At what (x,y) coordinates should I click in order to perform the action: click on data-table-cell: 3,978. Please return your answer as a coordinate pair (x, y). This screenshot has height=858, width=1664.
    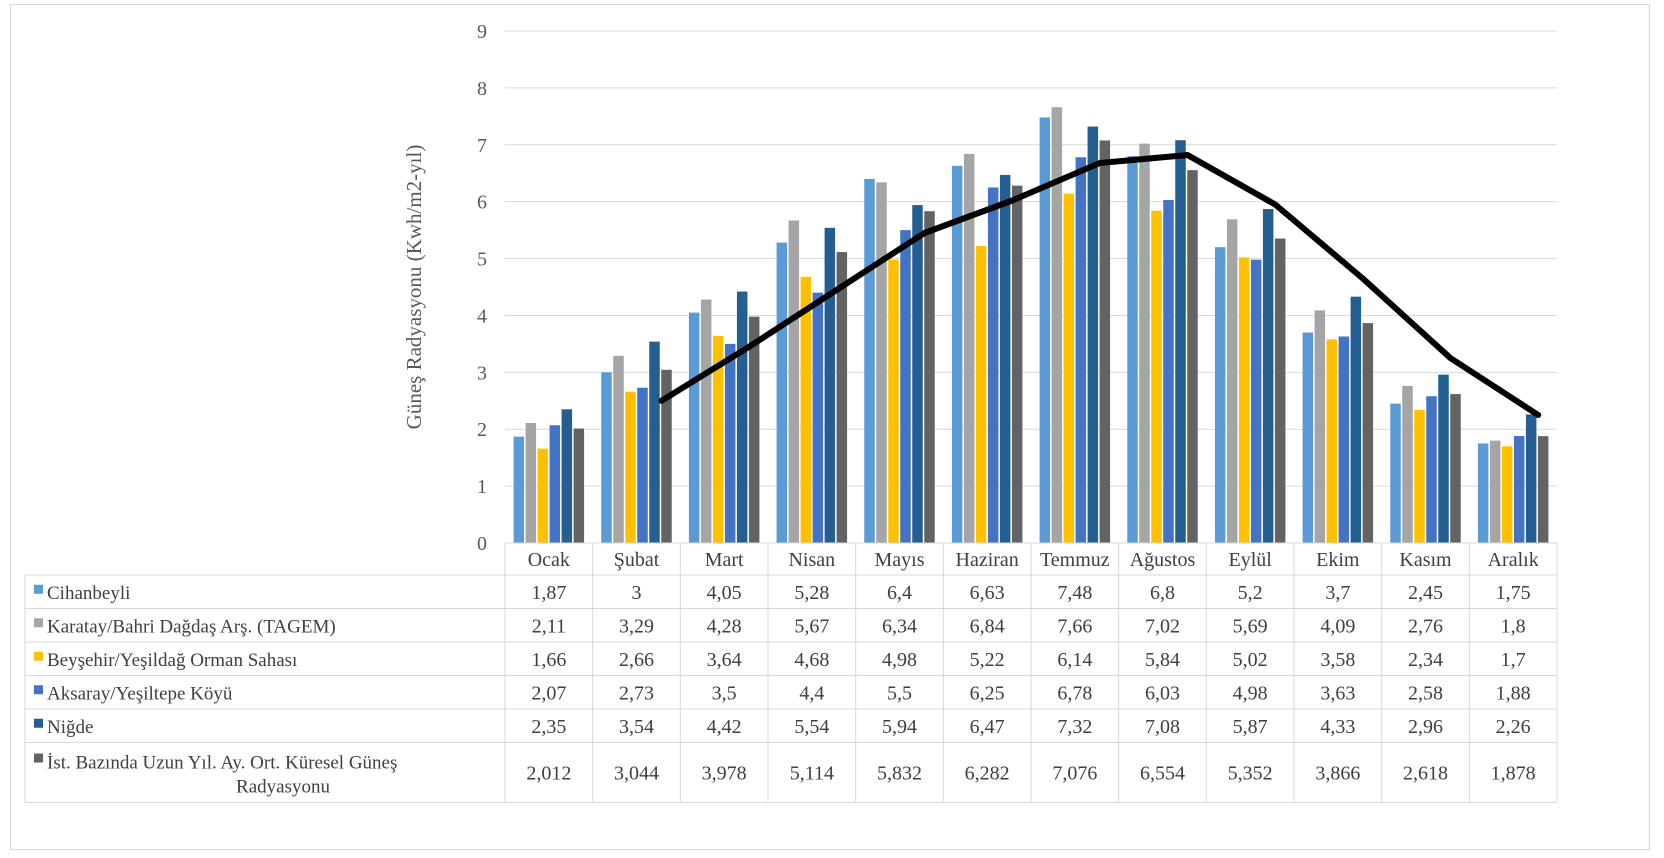
    Looking at the image, I should click on (724, 774).